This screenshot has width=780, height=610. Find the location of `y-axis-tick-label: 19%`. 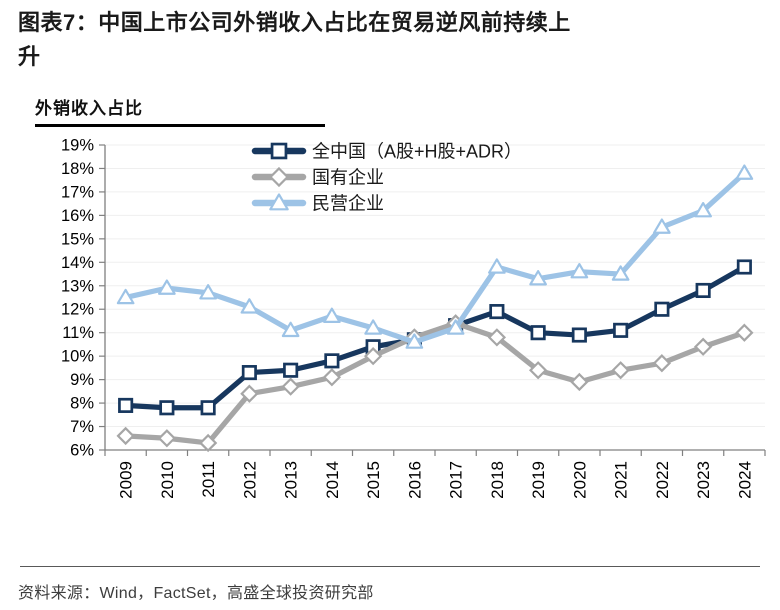

y-axis-tick-label: 19% is located at coordinates (77, 146).